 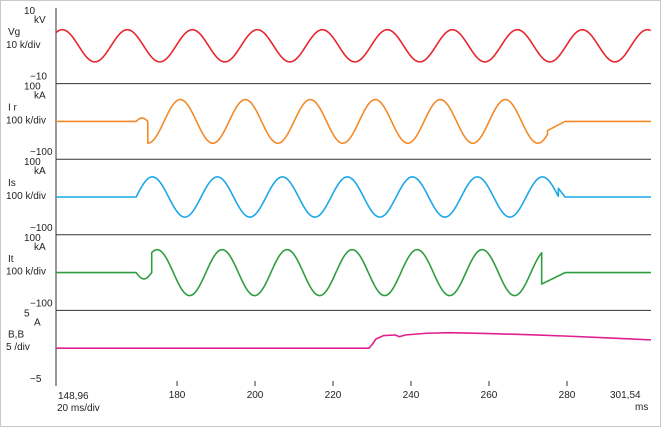 I want to click on channel-label: Is, so click(x=12, y=183).